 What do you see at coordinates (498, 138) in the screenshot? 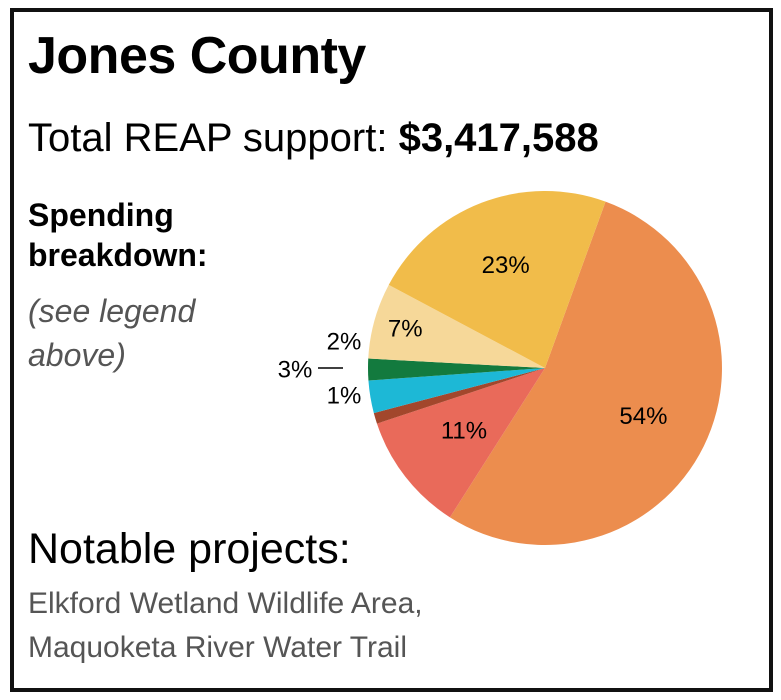
I see `total-support-amount: $3,417,588` at bounding box center [498, 138].